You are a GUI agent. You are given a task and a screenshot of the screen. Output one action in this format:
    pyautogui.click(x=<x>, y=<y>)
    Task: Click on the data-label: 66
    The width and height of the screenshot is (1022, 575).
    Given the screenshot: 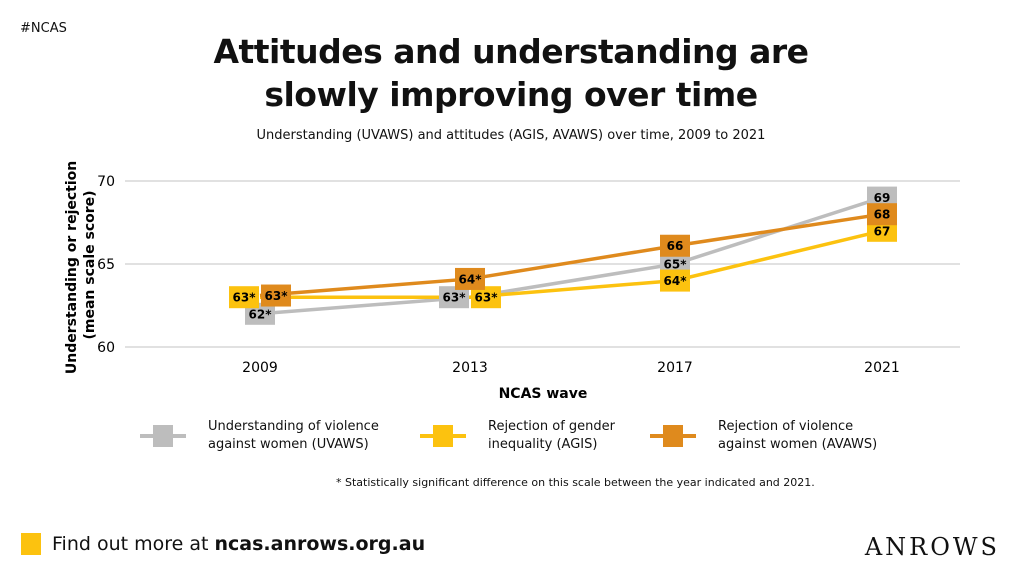 What is the action you would take?
    pyautogui.click(x=675, y=246)
    